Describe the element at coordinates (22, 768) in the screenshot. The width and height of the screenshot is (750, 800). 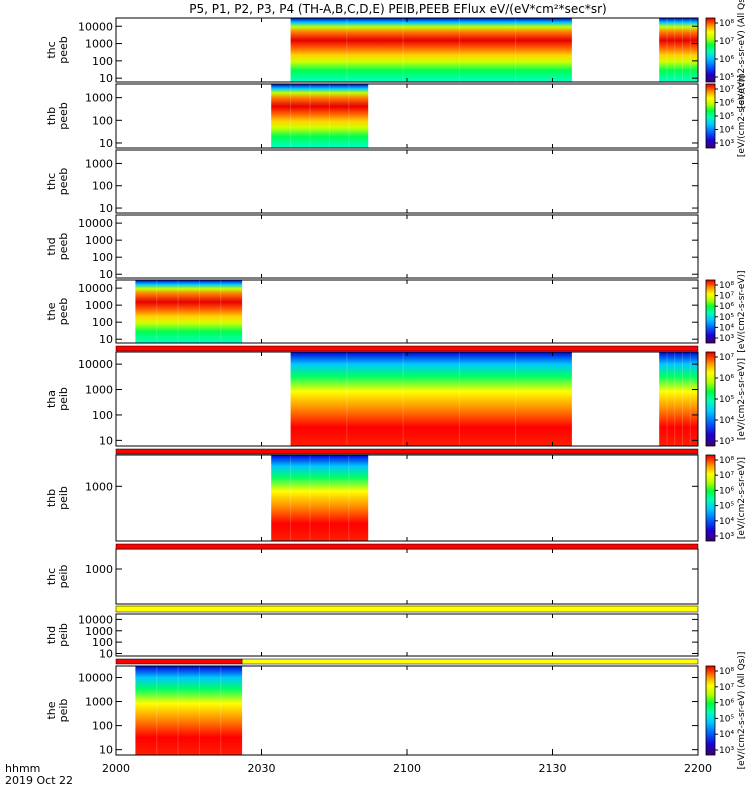
I see `x-axis-label-hhmm: hhmm` at that location.